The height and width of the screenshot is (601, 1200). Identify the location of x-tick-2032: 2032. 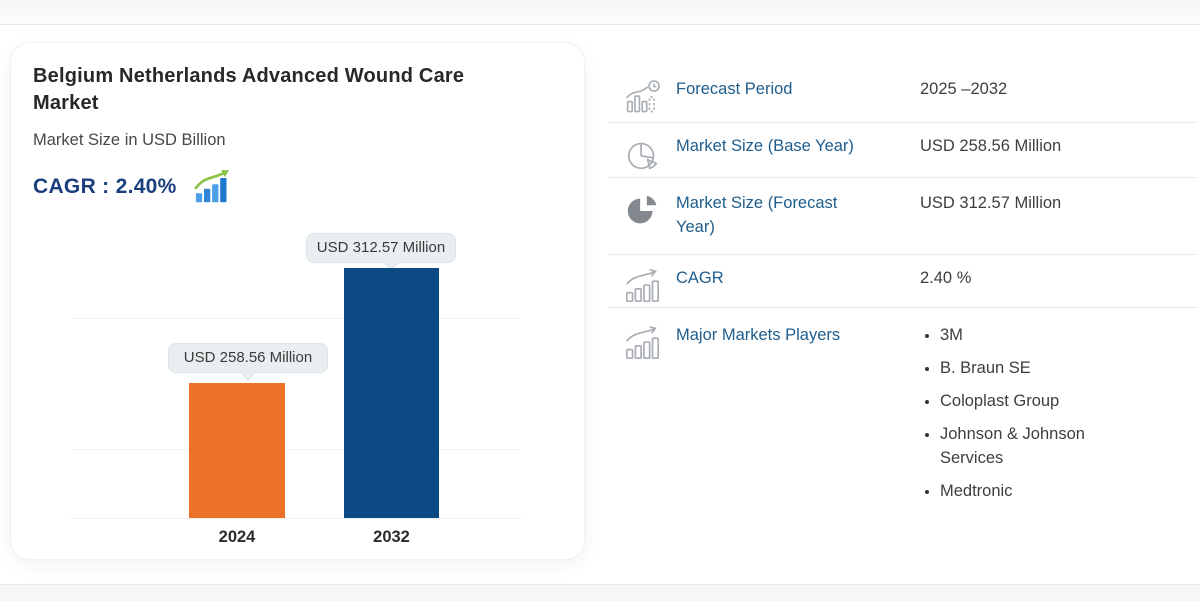
(391, 537).